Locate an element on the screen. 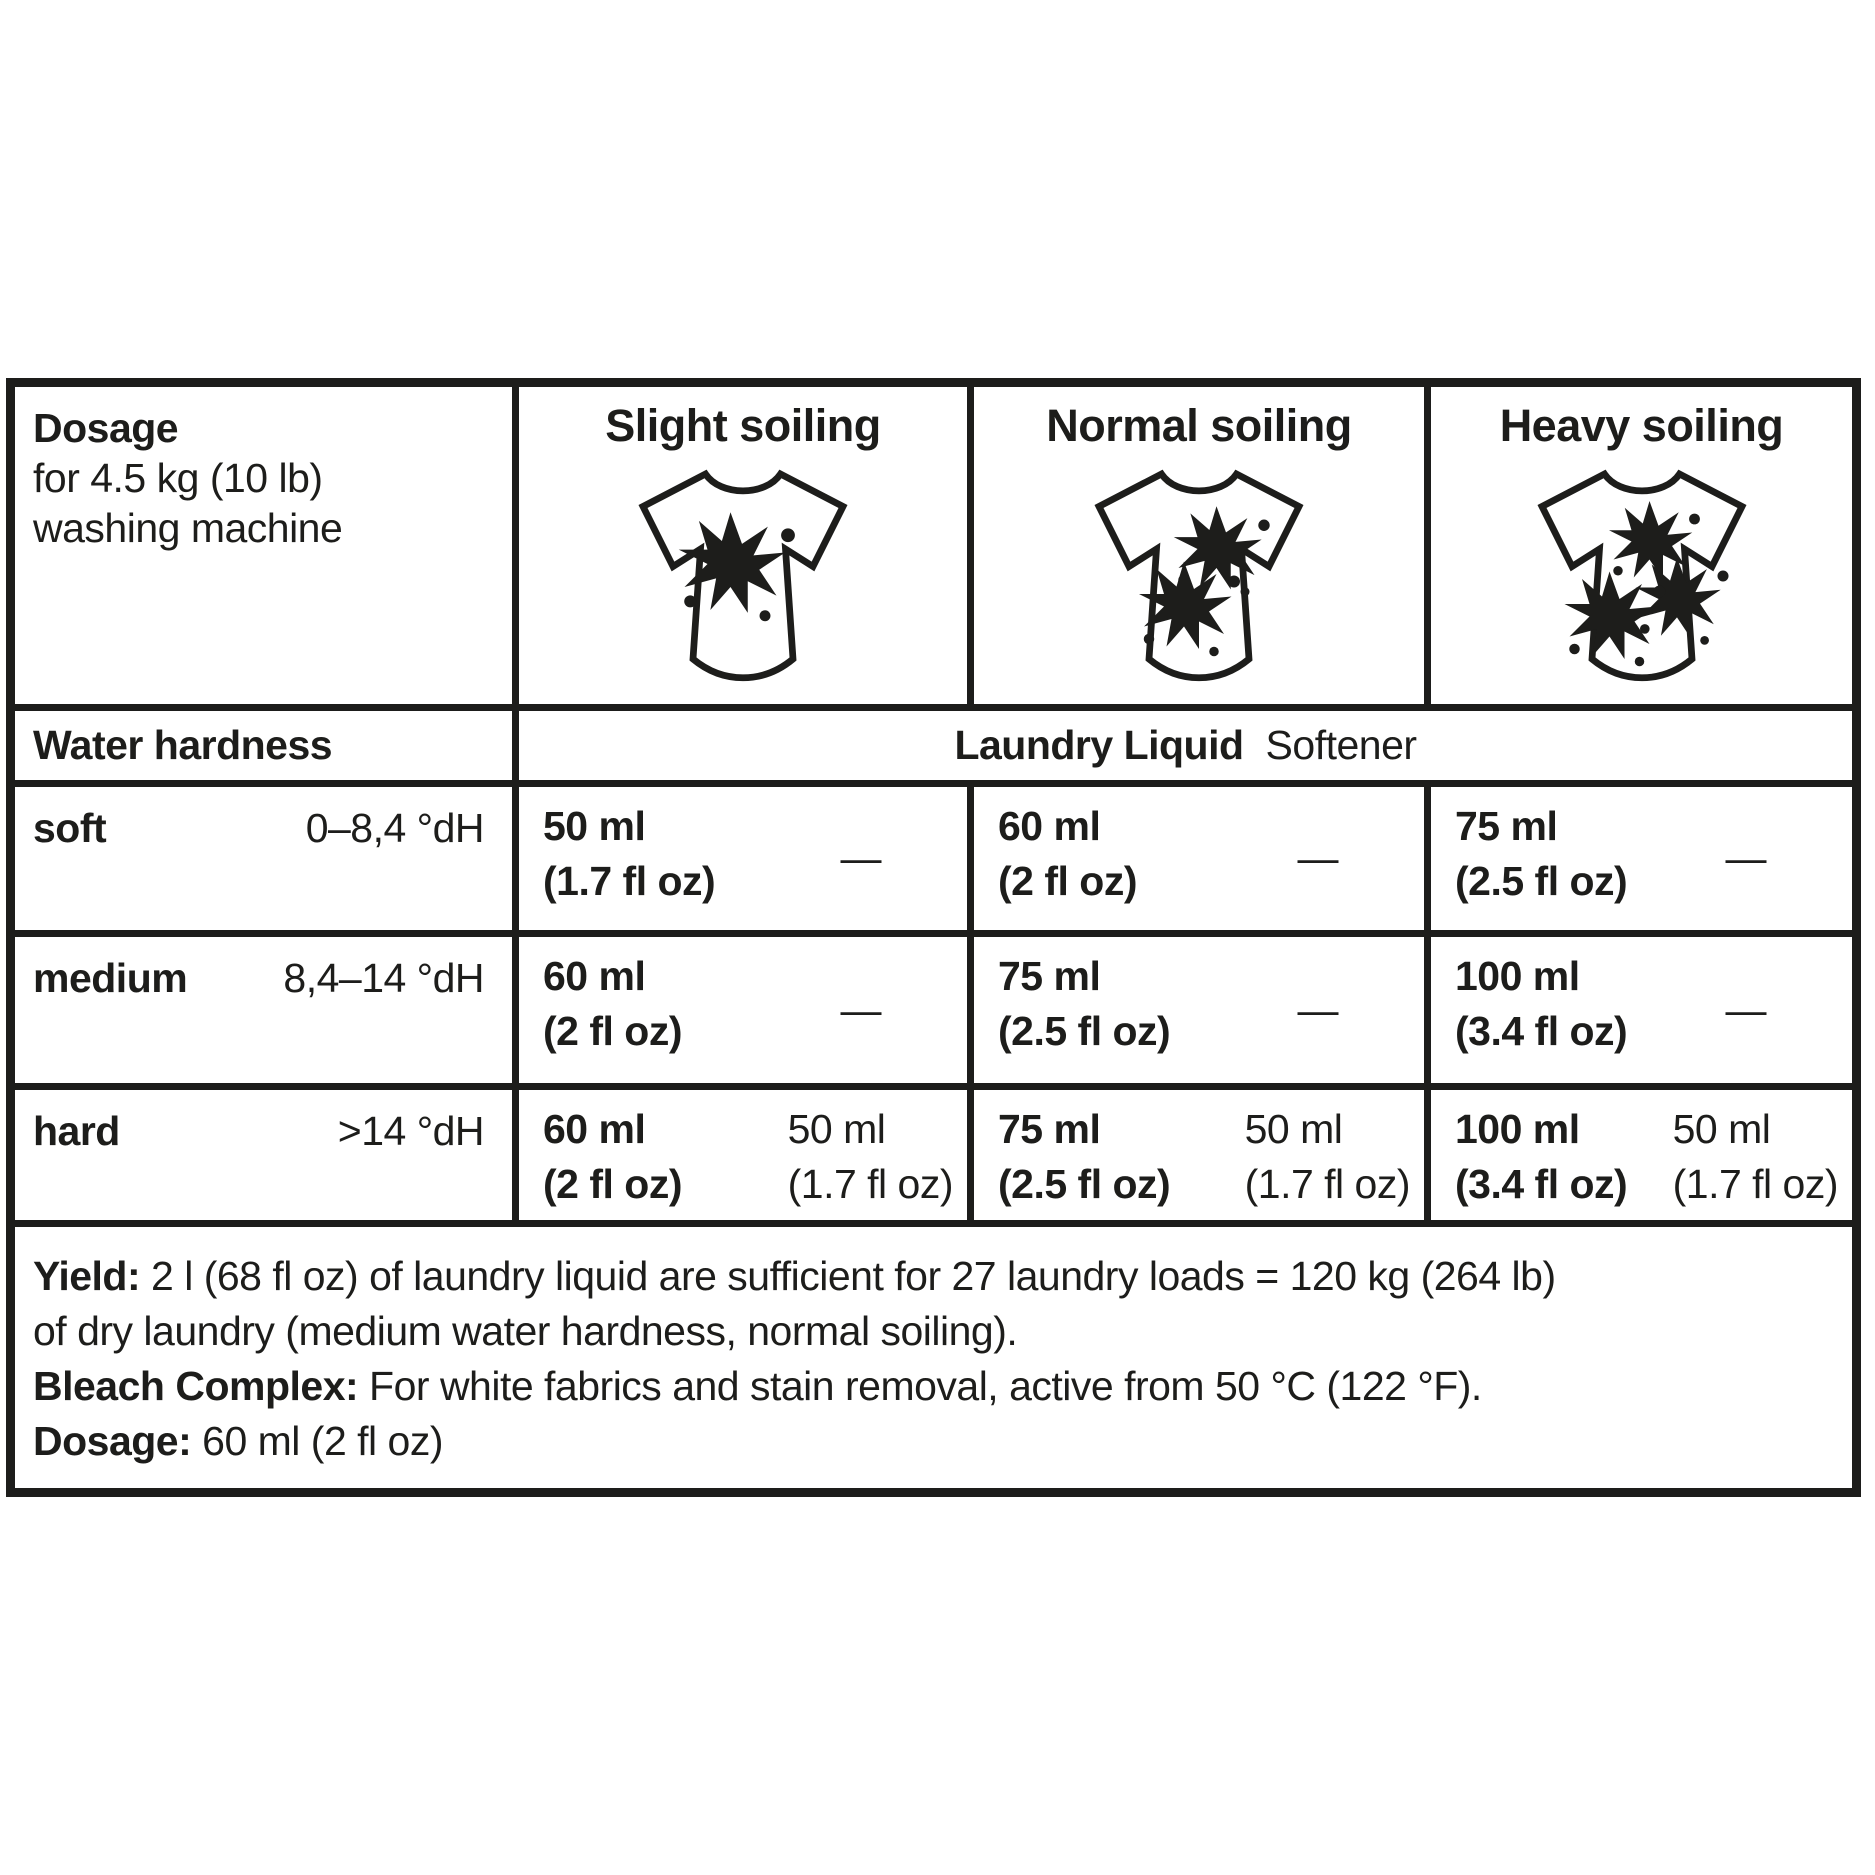  laundry-liquid-amount: 50 ml (1.7 fl oz) is located at coordinates (629, 854).